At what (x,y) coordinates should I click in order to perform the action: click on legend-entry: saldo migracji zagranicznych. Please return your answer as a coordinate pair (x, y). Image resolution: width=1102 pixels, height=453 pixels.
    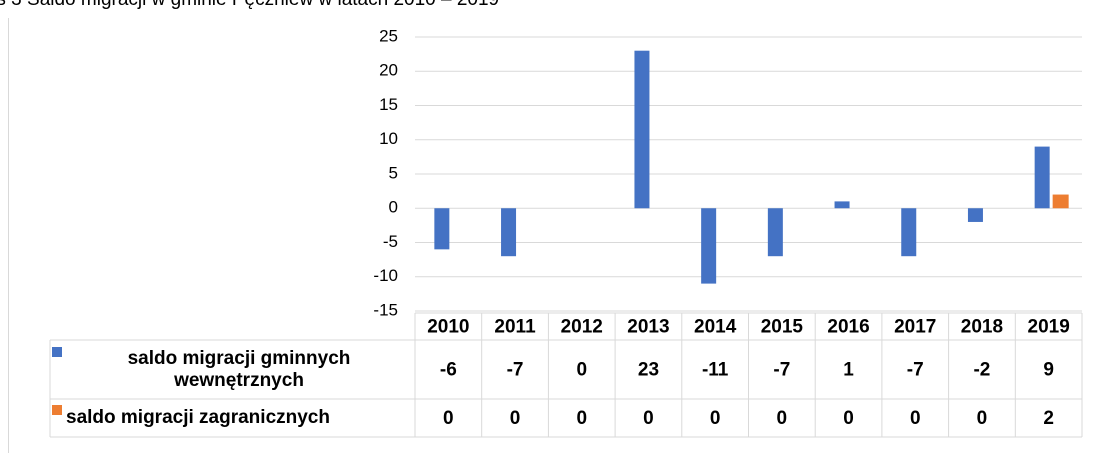
    Looking at the image, I should click on (232, 418).